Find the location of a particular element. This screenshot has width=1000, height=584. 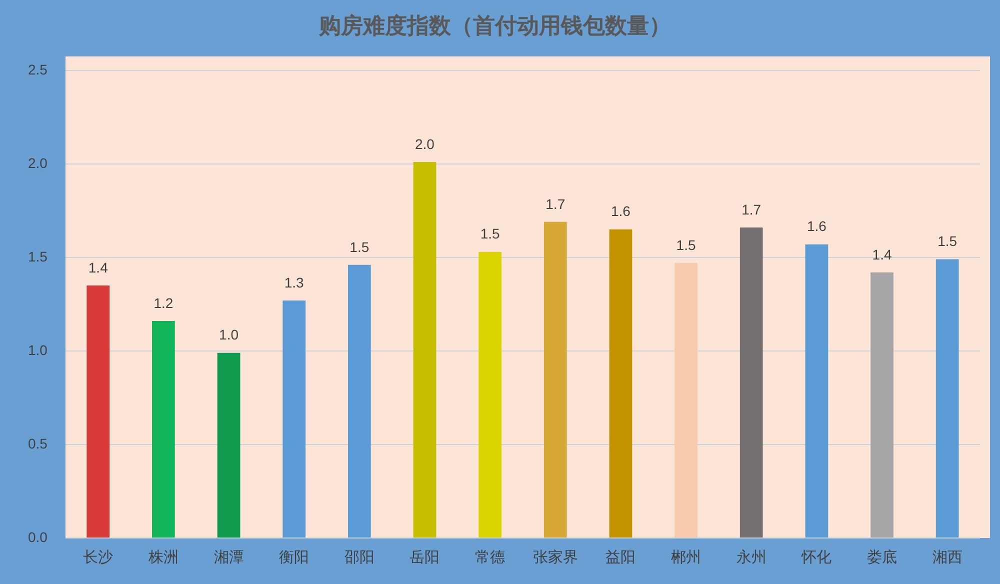

x-tick-label: 湘潭 is located at coordinates (229, 557).